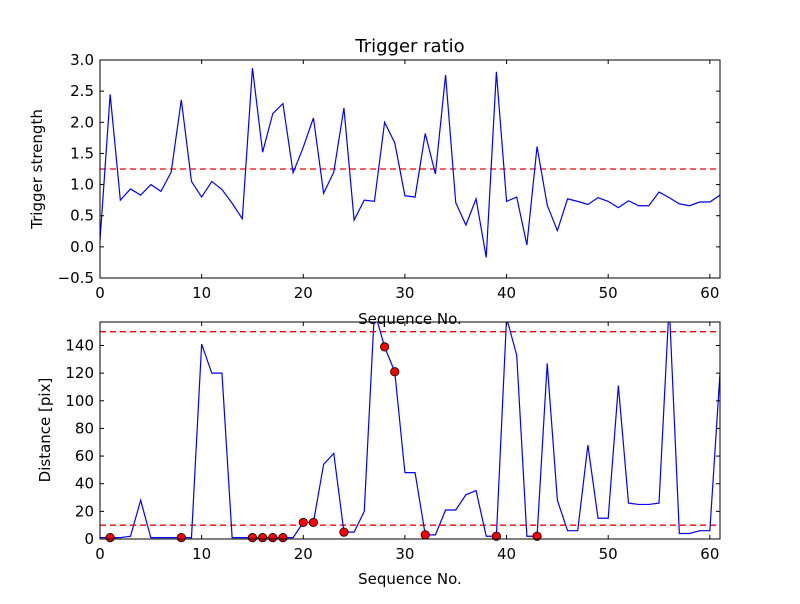  I want to click on y-tick-label: 40, so click(84, 484).